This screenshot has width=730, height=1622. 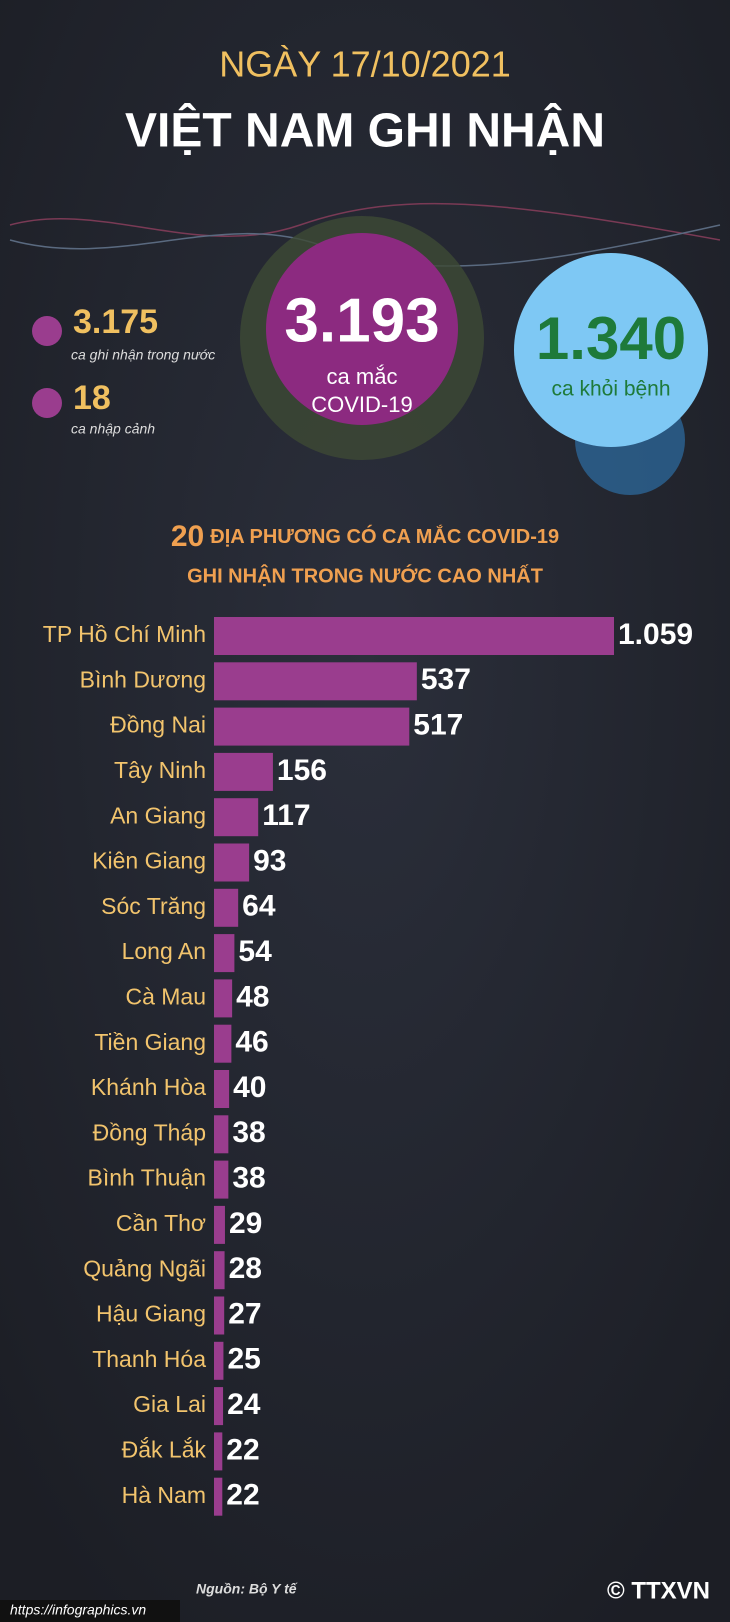 I want to click on value-label: 25, so click(x=243, y=1359).